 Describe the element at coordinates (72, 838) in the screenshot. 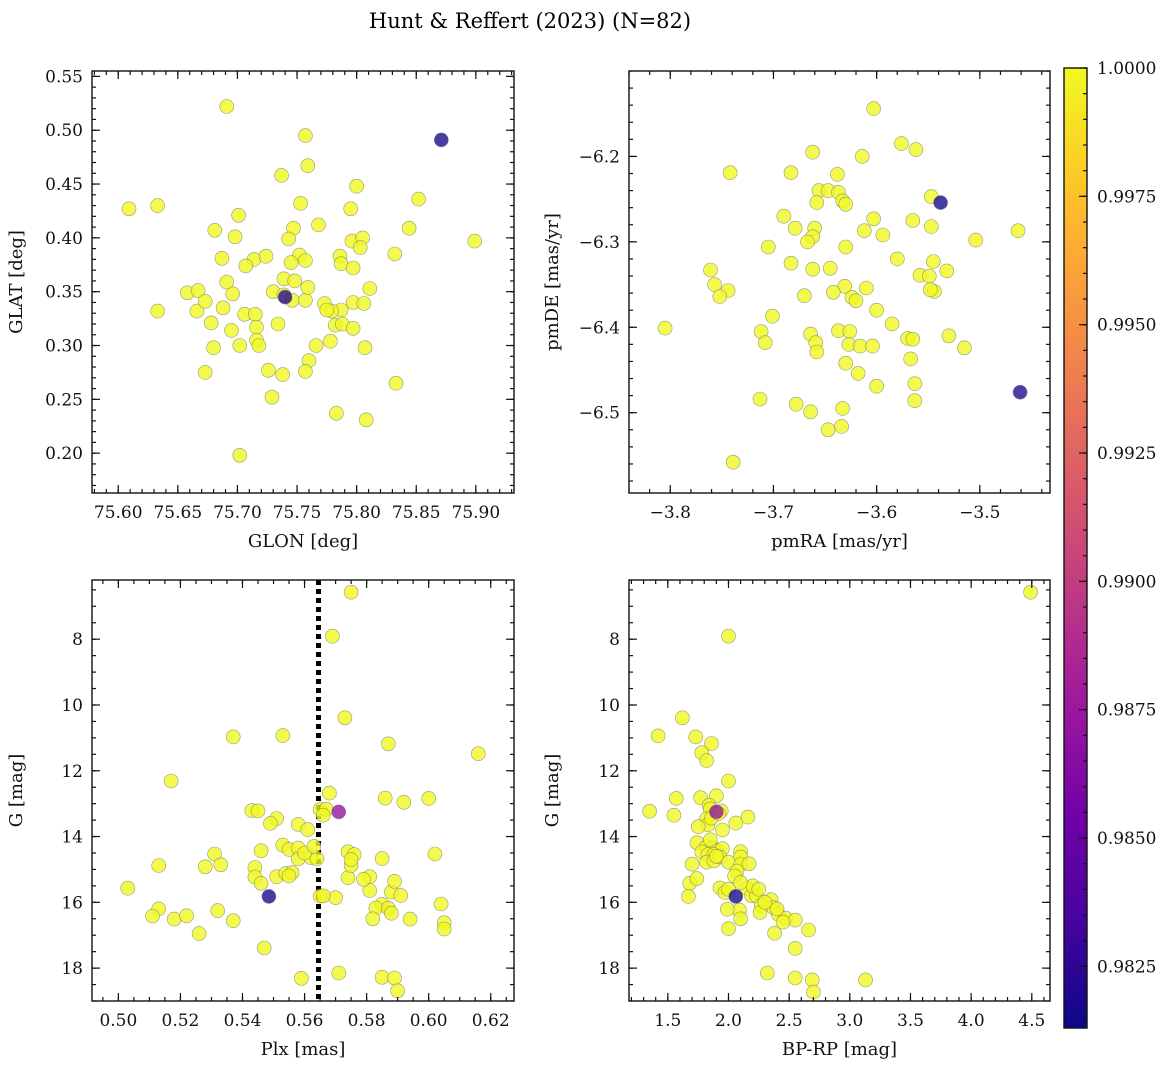

I see `y-tick-label: 14` at that location.